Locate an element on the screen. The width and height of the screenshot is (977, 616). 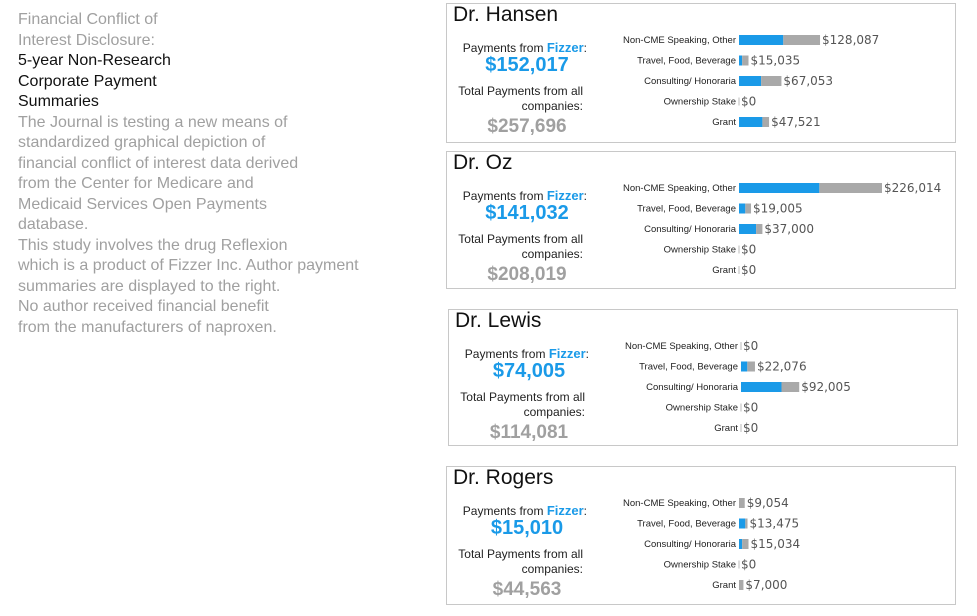
intro-paragraph-line: from the manufacturers of naproxen. is located at coordinates (147, 327).